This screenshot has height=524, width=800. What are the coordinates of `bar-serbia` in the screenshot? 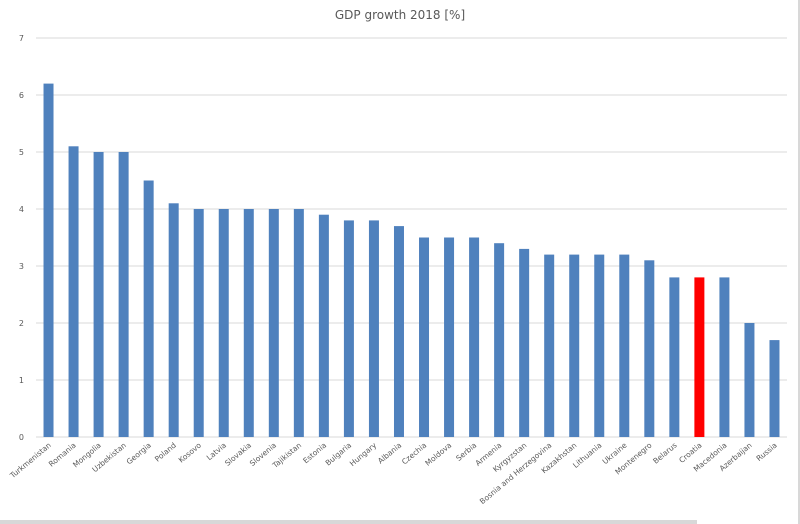 It's located at (474, 337).